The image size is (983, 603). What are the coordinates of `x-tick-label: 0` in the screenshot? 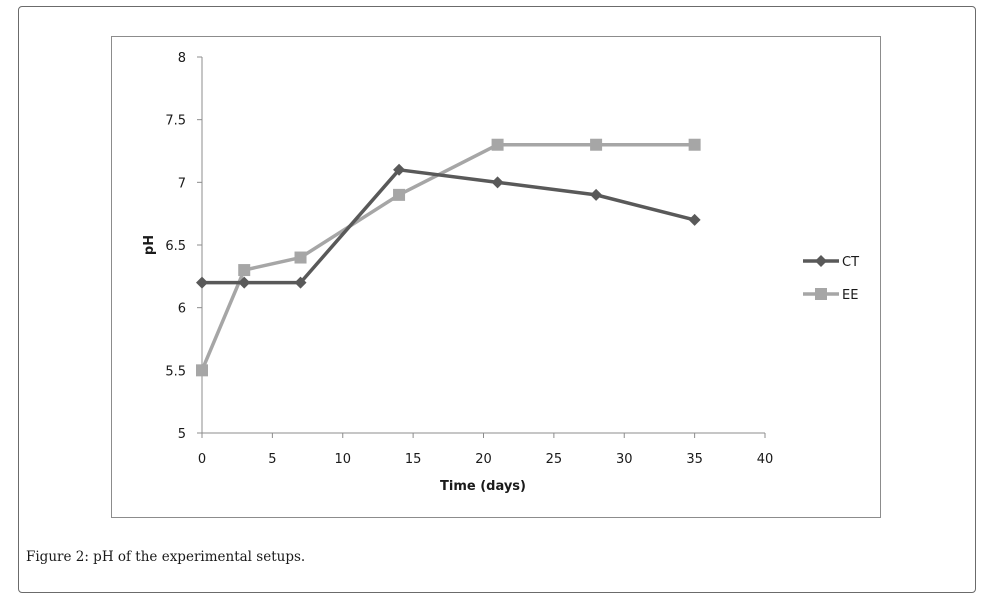 It's located at (202, 459).